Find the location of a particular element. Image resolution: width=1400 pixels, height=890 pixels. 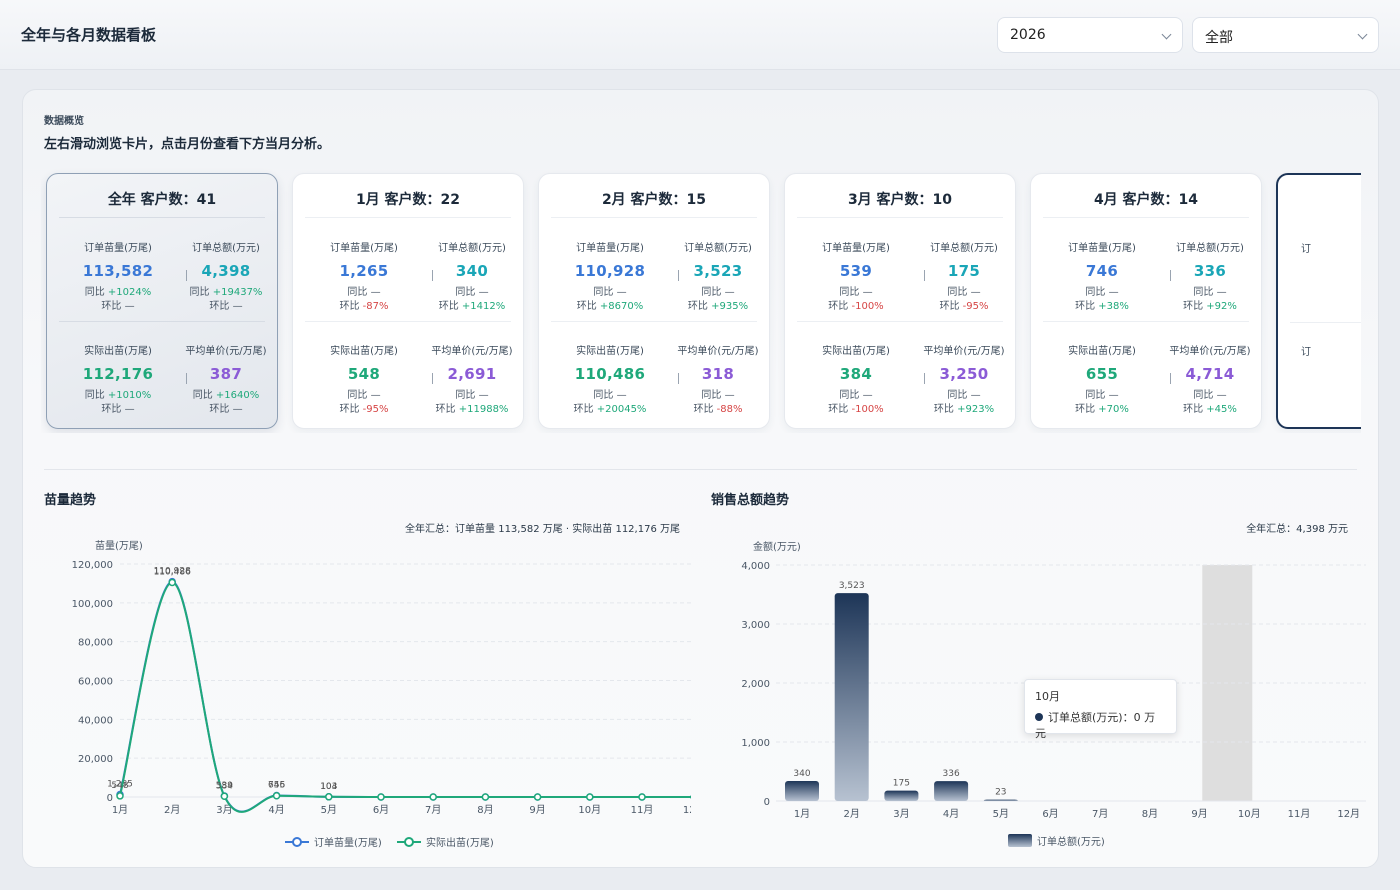

metric-value: 655 is located at coordinates (1102, 374).